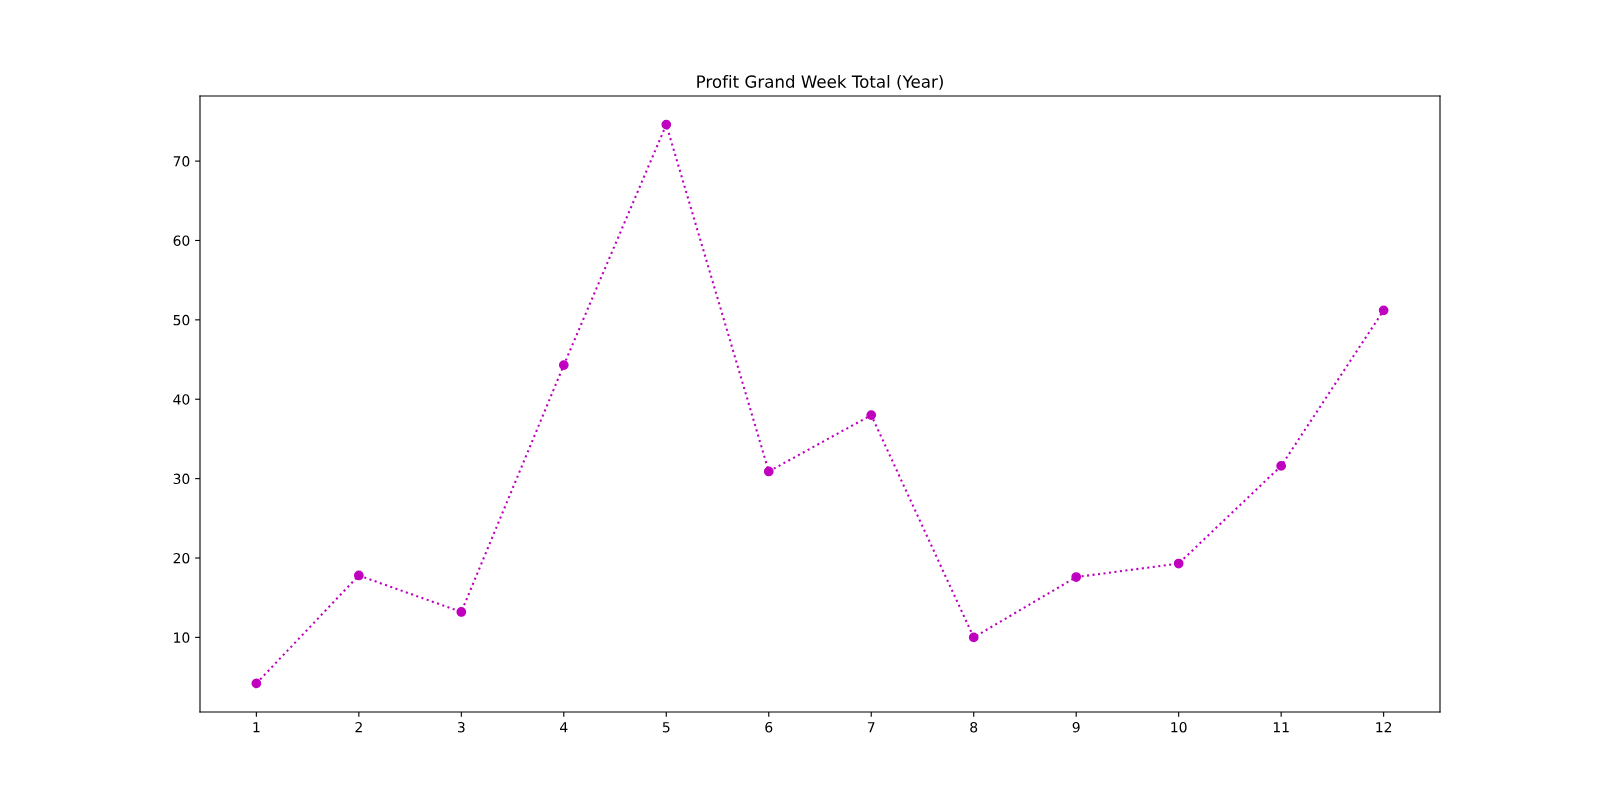 The height and width of the screenshot is (800, 1600). I want to click on x-tick-label: 10, so click(1179, 727).